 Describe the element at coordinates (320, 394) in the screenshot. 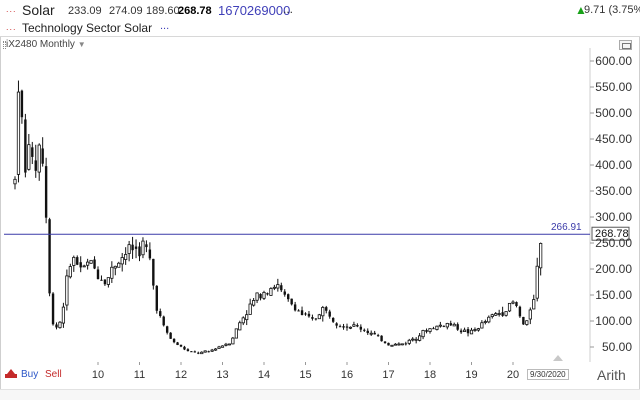

I see `bottom-scroll-strip` at that location.